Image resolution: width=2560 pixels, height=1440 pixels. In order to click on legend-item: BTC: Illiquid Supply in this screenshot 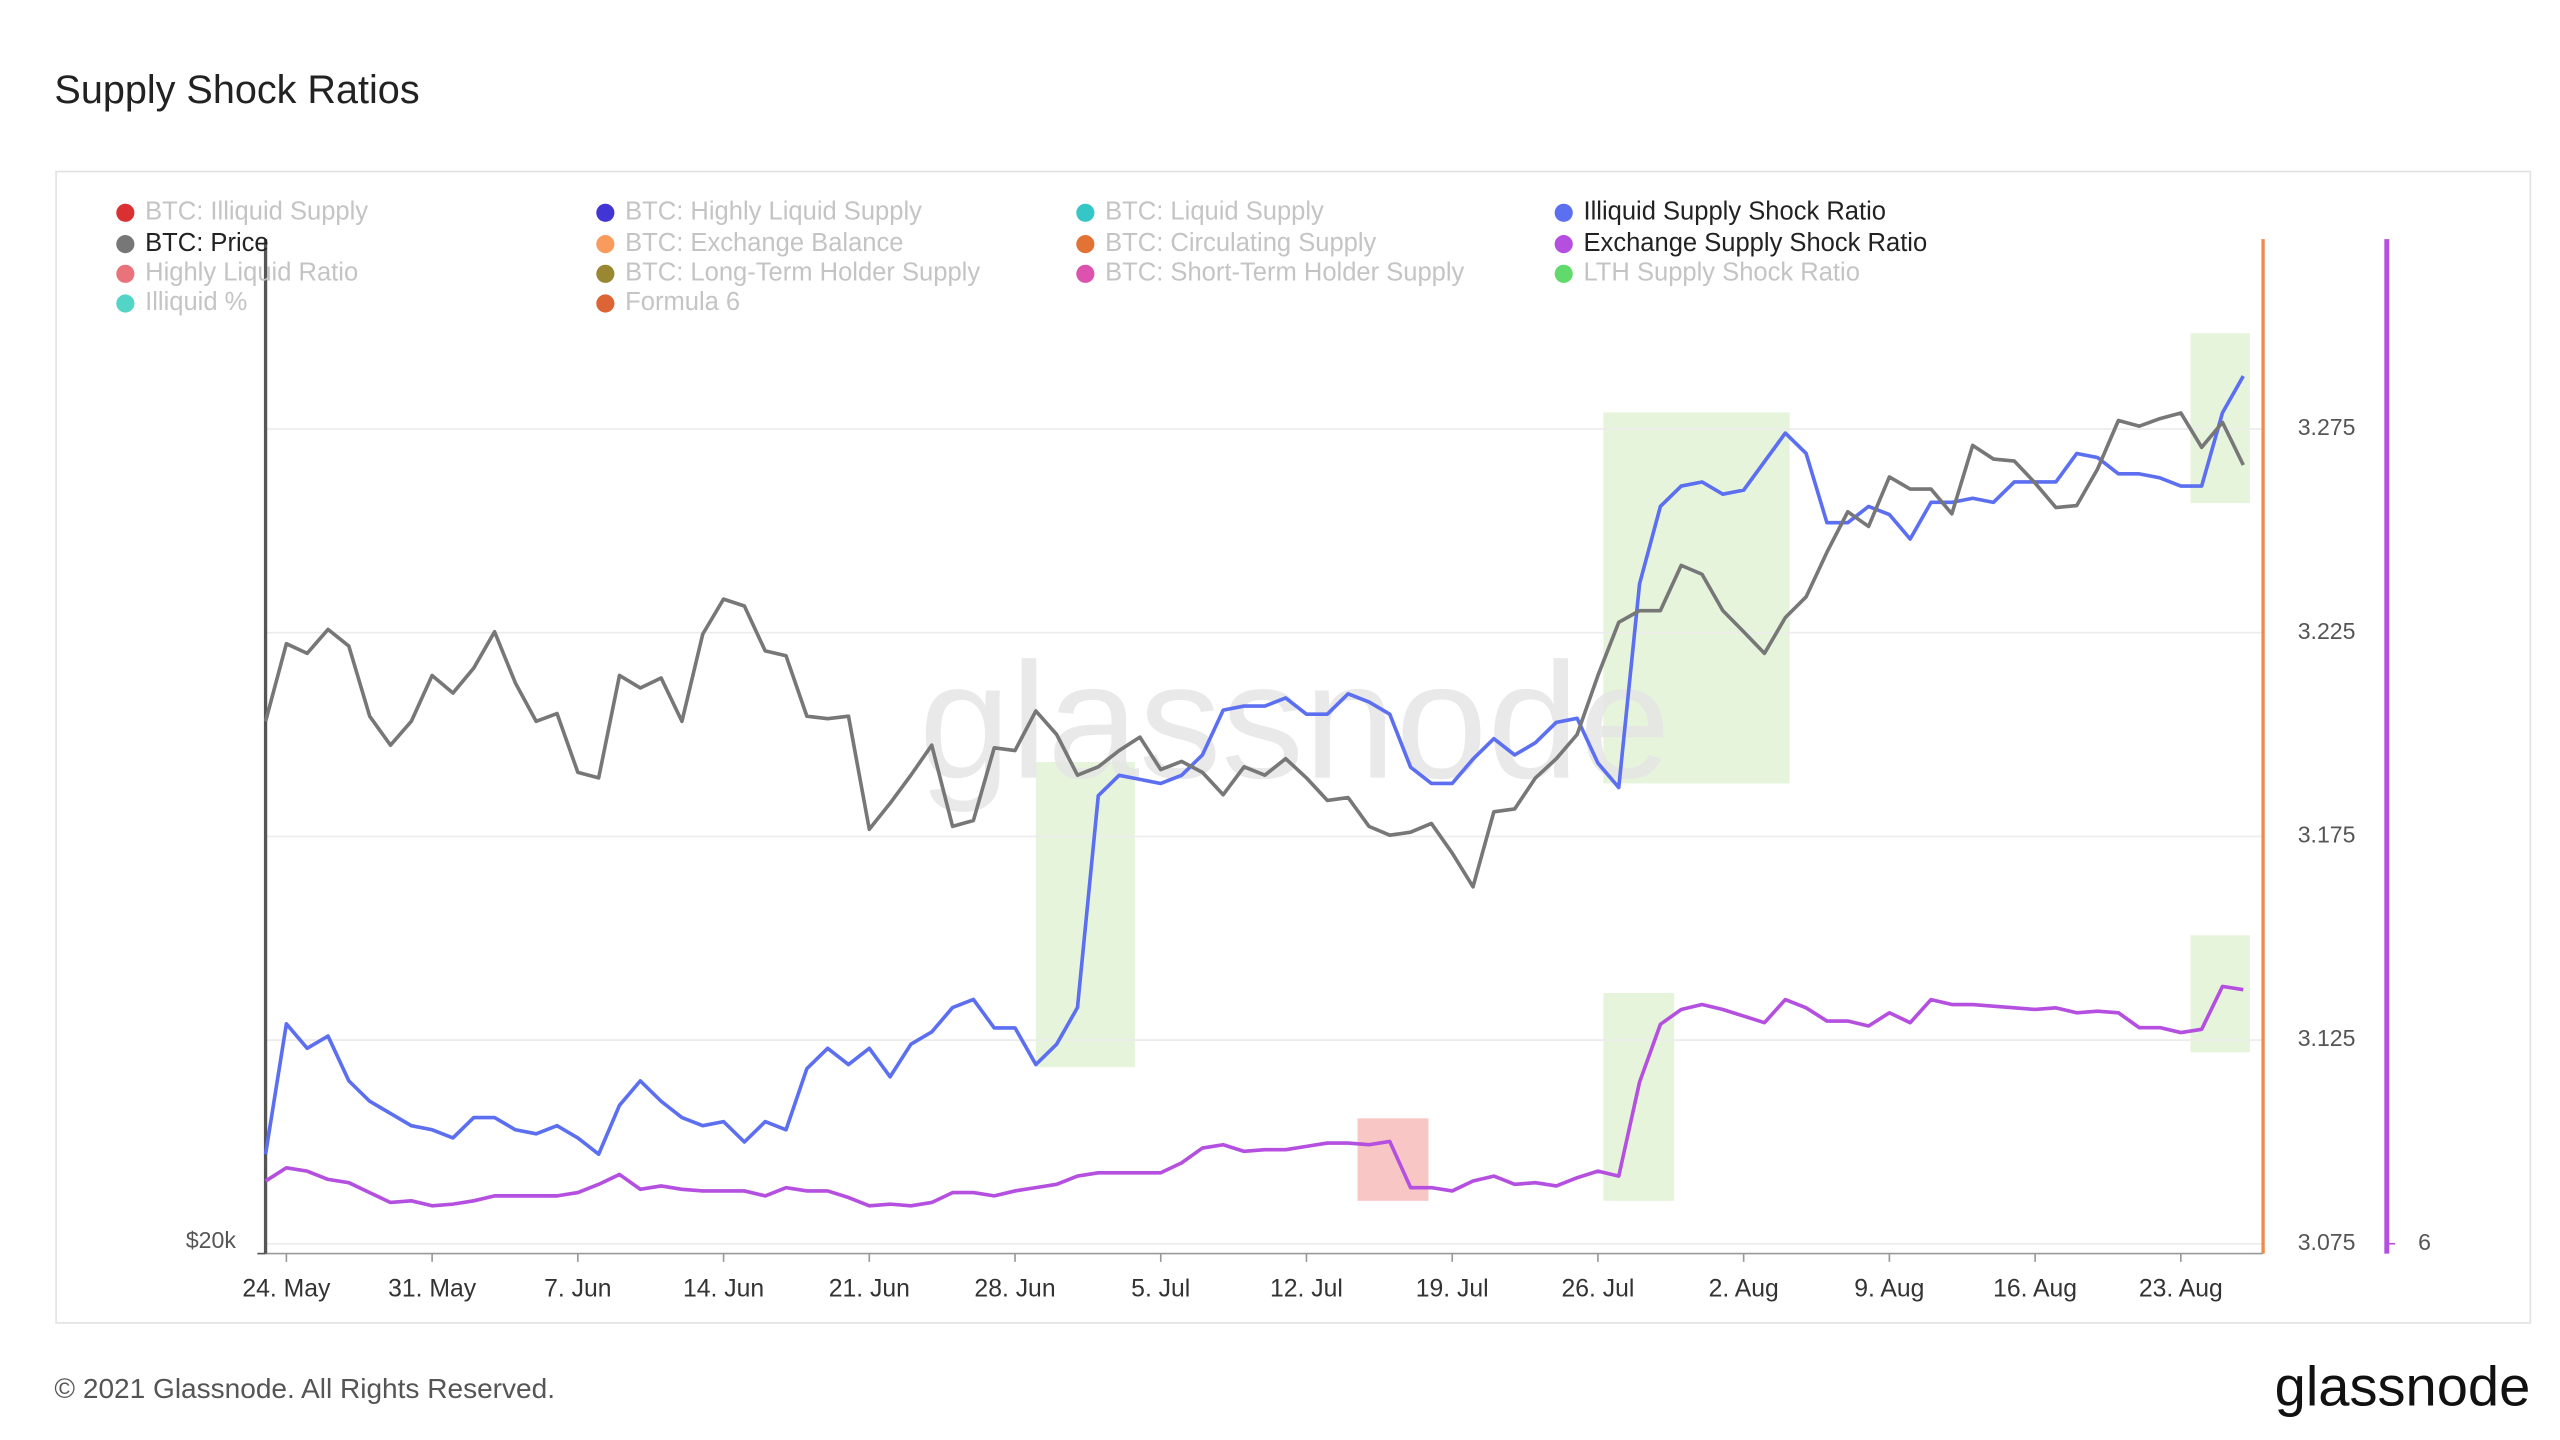, I will do `click(242, 212)`.